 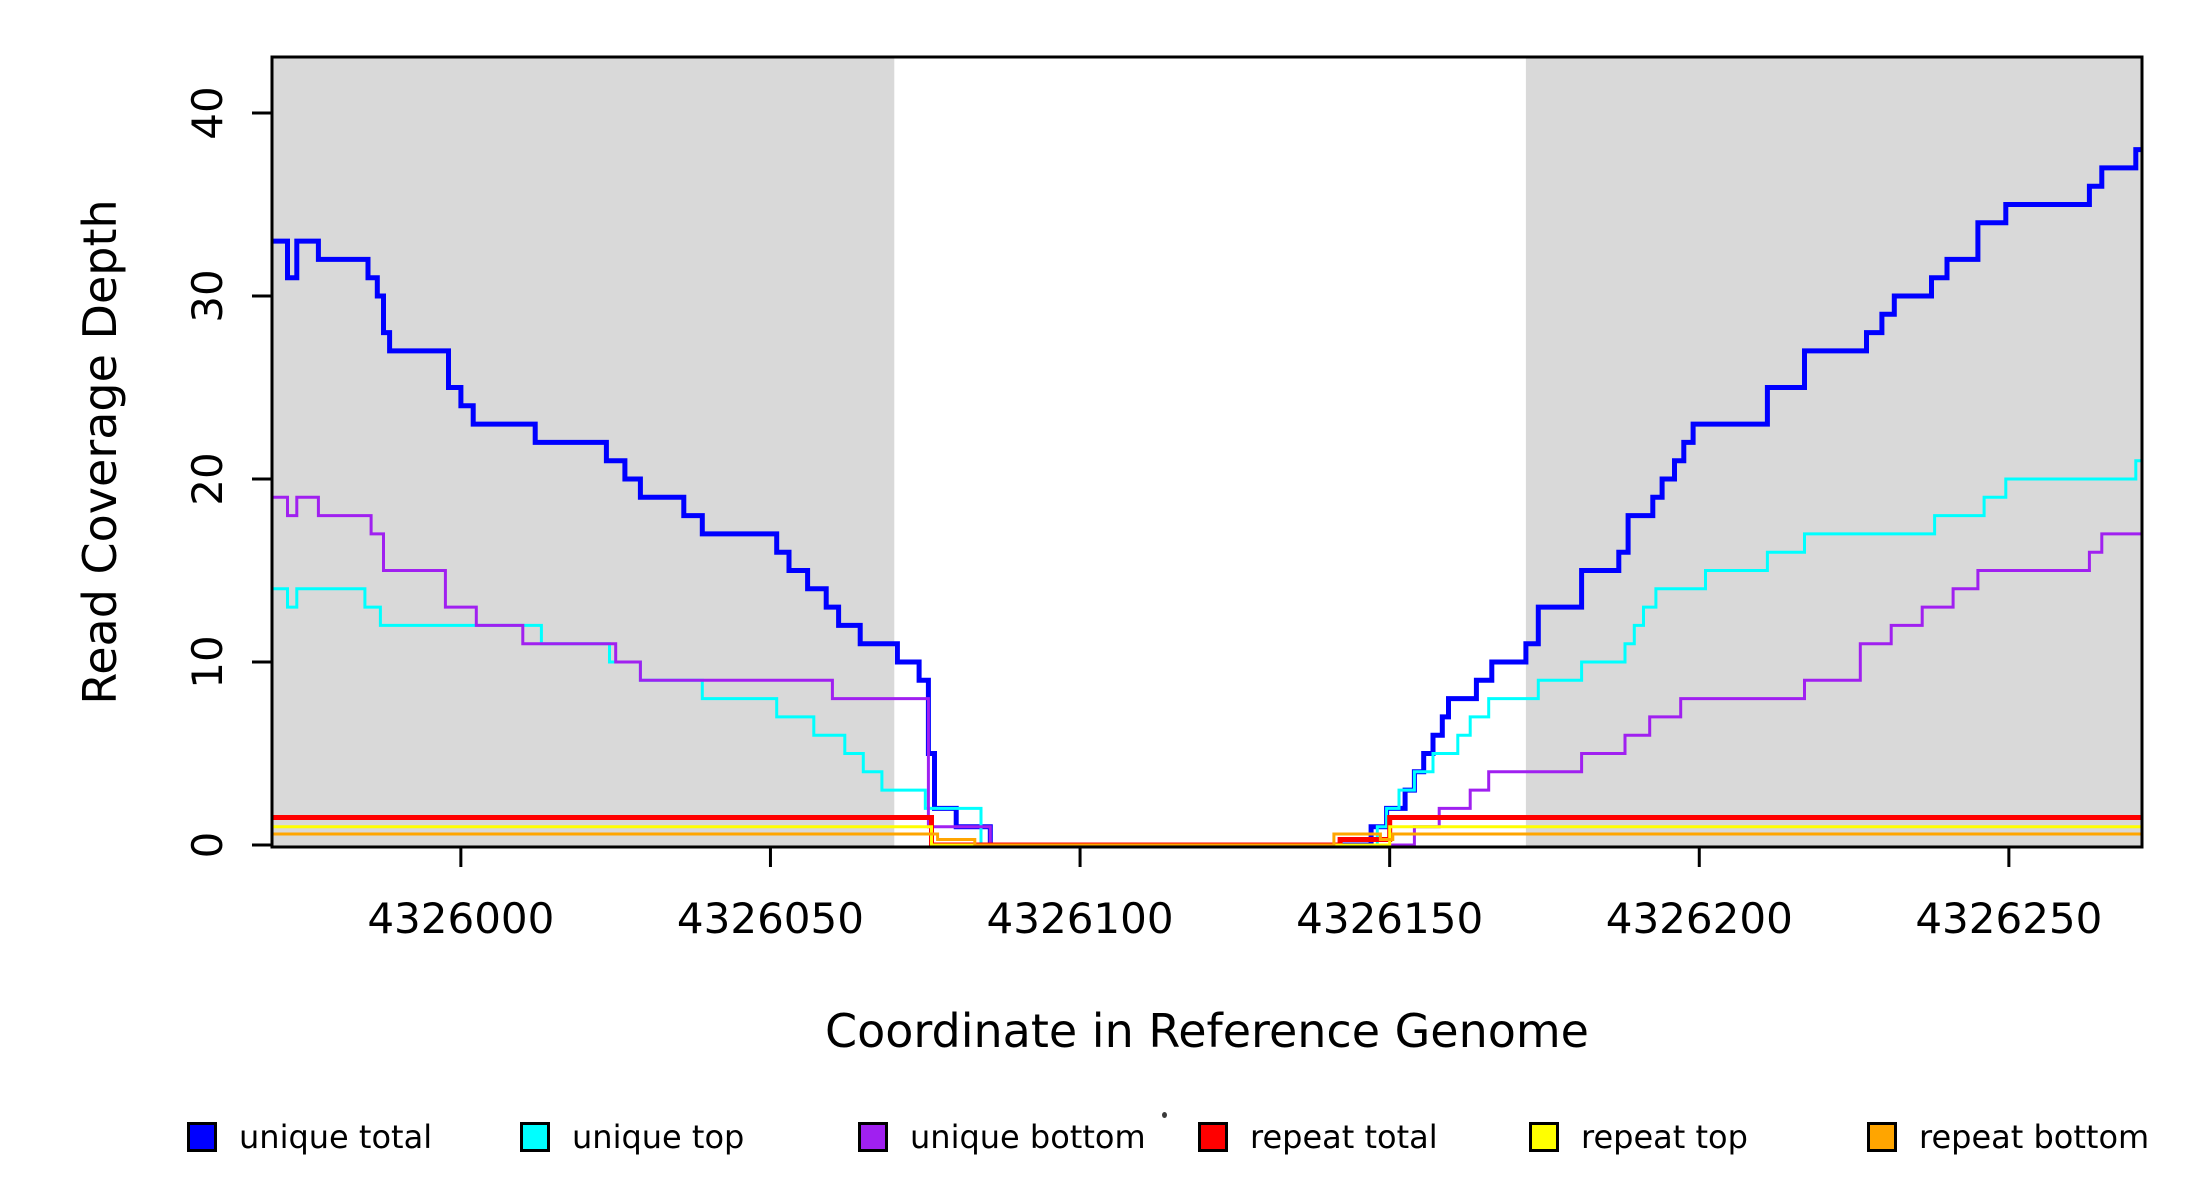 I want to click on series-repeat-total, so click(x=1207, y=831).